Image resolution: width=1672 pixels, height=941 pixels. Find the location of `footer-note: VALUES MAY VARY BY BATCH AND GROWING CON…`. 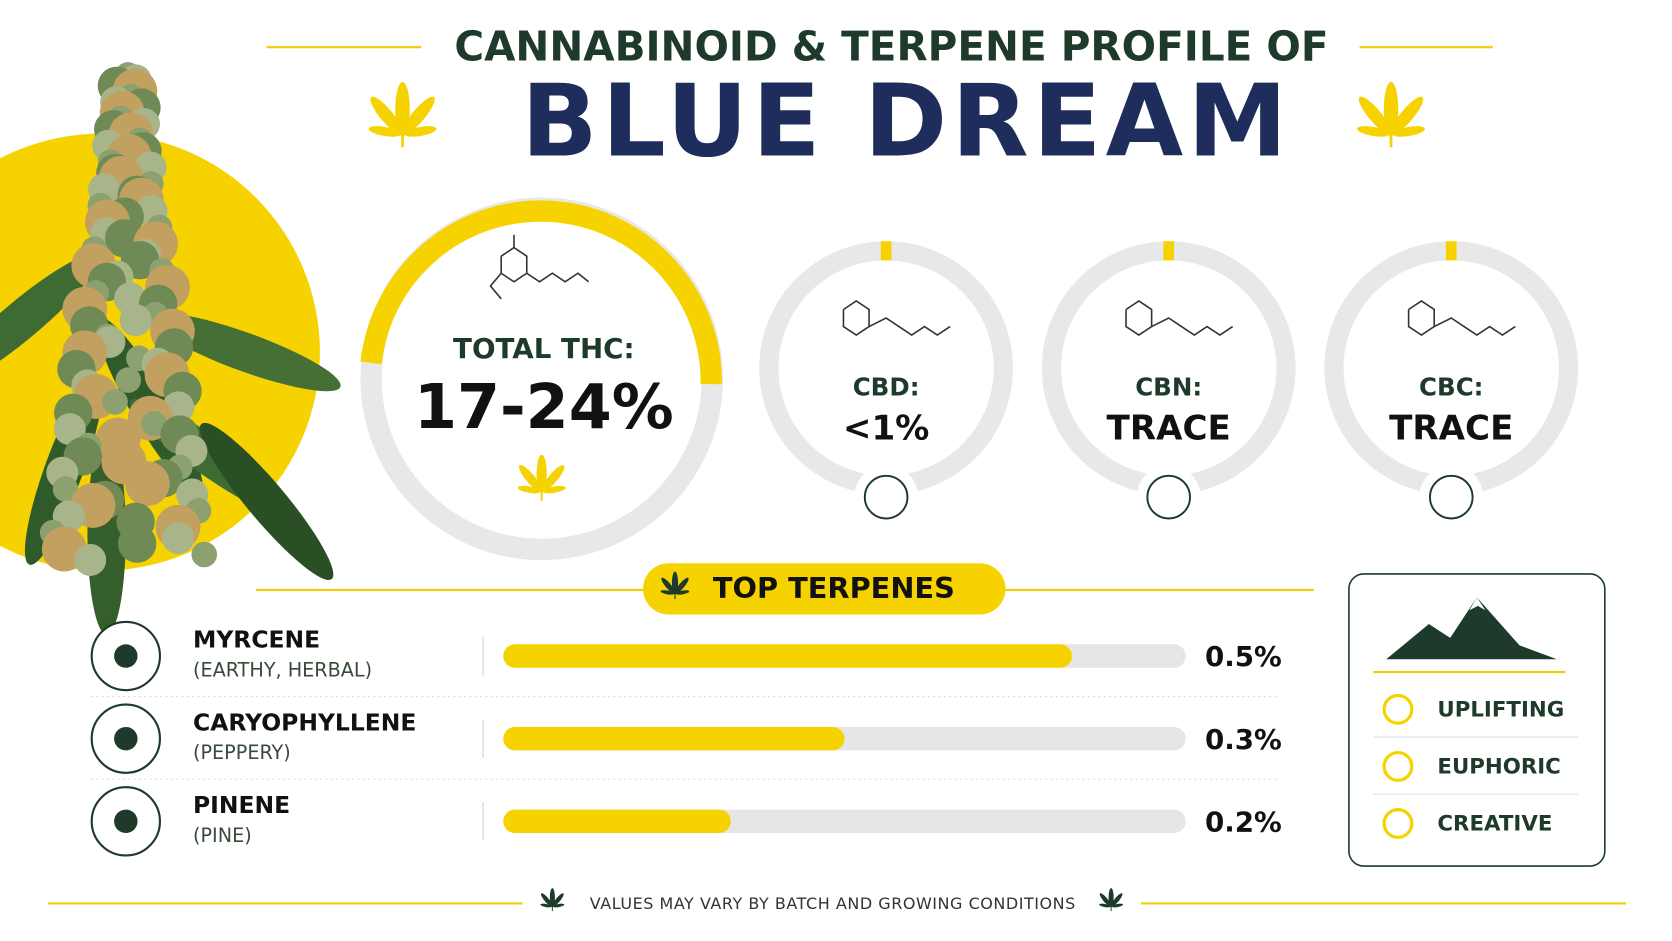

footer-note: VALUES MAY VARY BY BATCH AND GROWING CON… is located at coordinates (833, 903).